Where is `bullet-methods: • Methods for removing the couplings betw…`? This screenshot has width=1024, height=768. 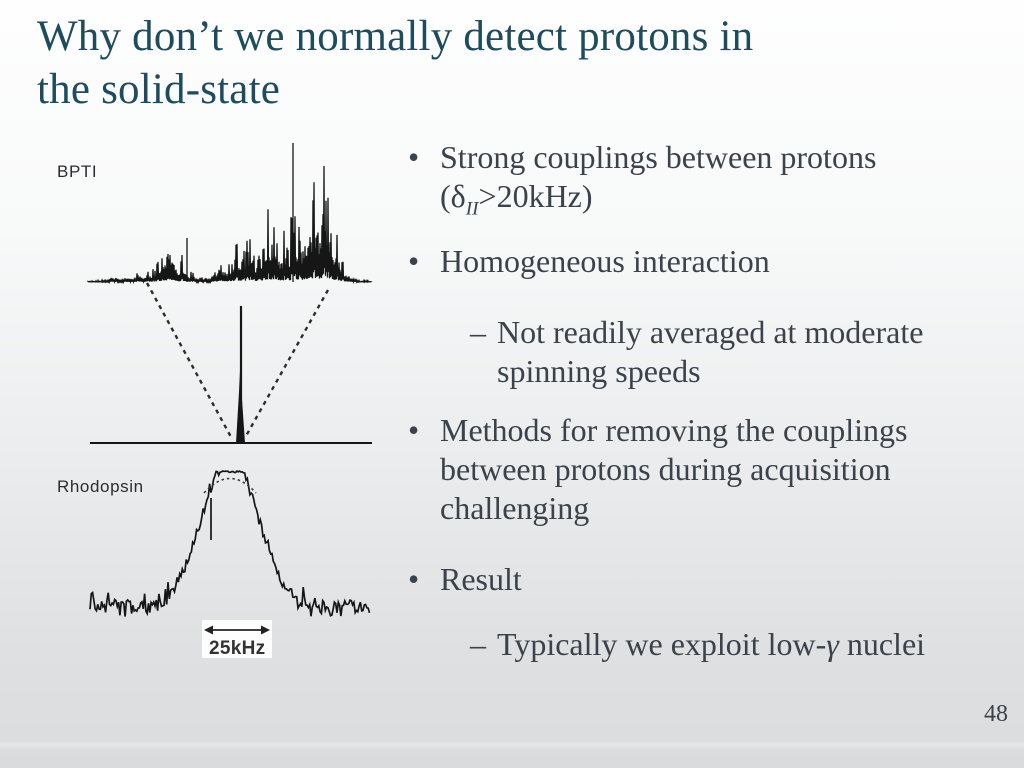
bullet-methods: • Methods for removing the couplings betw… is located at coordinates (702, 469).